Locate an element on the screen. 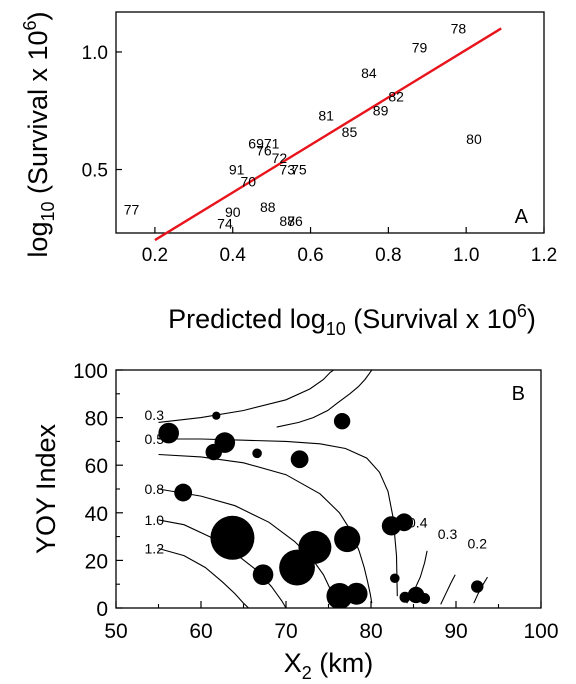 The height and width of the screenshot is (684, 576). x-tick-label-a: 1.2 is located at coordinates (544, 255).